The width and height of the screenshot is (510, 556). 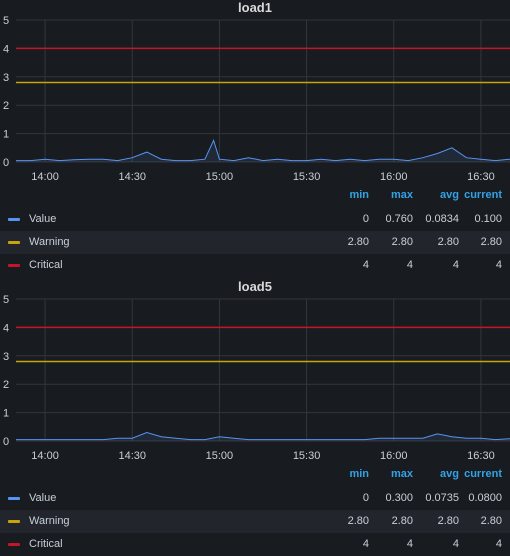 What do you see at coordinates (255, 498) in the screenshot?
I see `legend-row-value: Value 0 0.300 0.0735 0.0800` at bounding box center [255, 498].